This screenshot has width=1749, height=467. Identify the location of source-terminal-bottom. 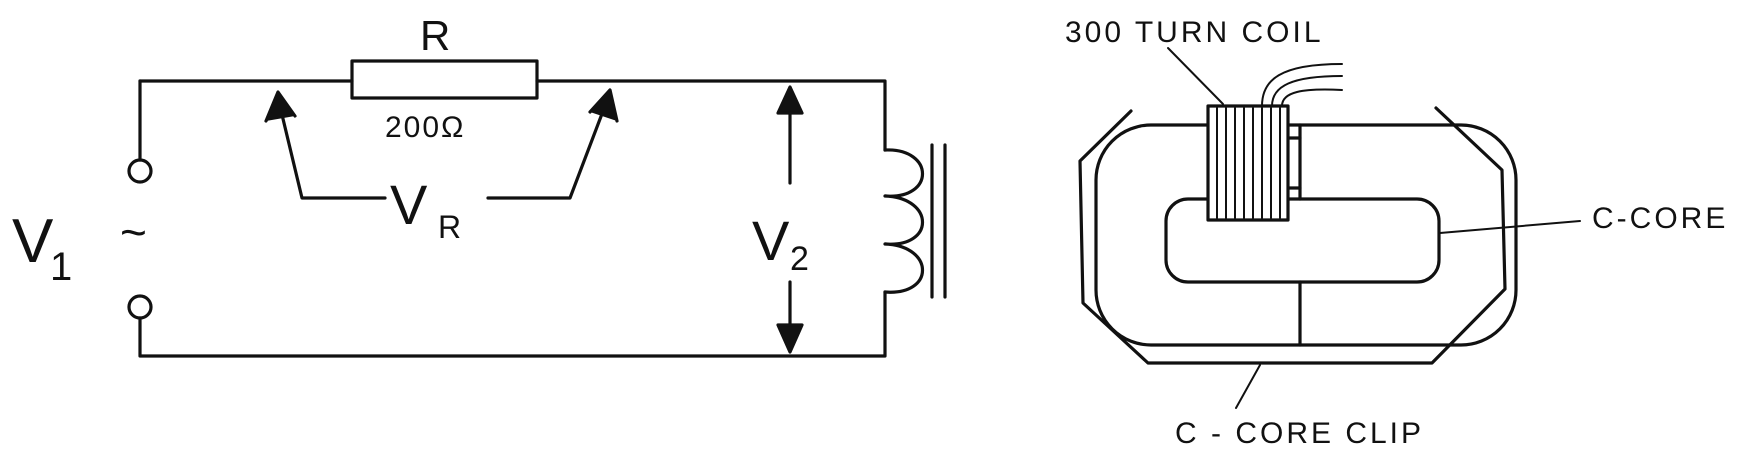
(140, 307).